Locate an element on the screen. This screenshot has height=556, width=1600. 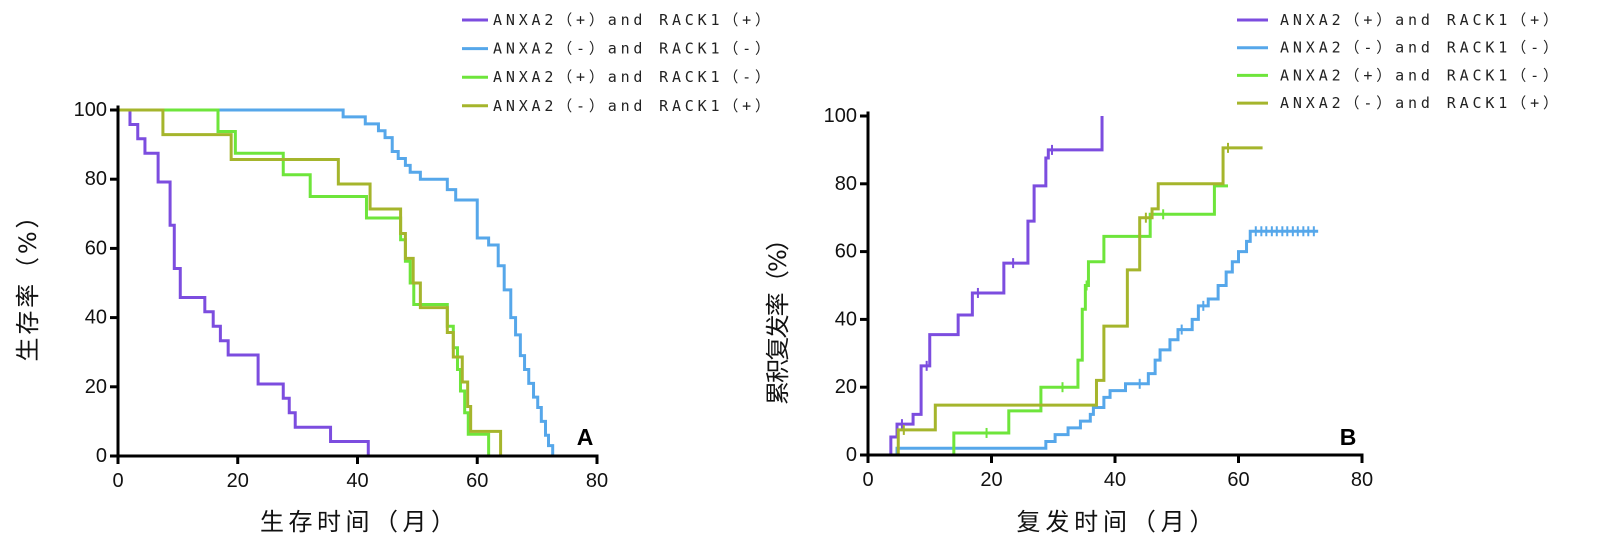
x-axis-title: 生存时间（月） is located at coordinates (357, 522).